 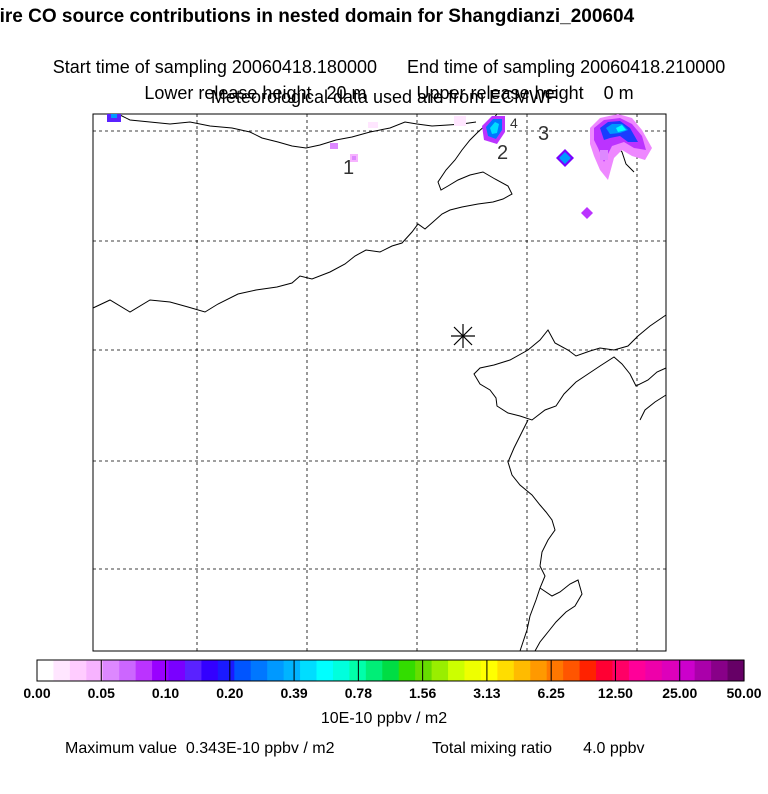 I want to click on end-time: End time of sampling 20060418.210000, so click(x=566, y=67).